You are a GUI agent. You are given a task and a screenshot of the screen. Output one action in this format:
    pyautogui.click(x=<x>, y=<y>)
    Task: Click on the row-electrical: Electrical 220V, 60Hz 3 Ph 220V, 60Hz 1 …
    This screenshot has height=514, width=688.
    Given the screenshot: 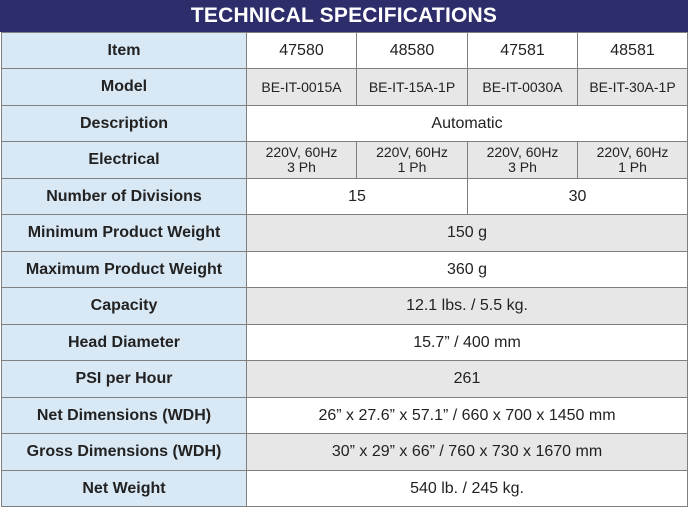 What is the action you would take?
    pyautogui.click(x=344, y=160)
    